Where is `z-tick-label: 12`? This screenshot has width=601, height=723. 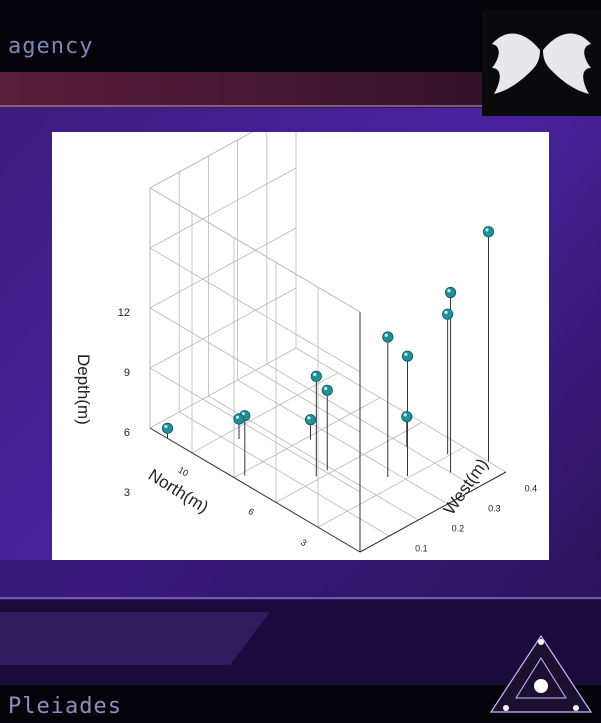 z-tick-label: 12 is located at coordinates (124, 313).